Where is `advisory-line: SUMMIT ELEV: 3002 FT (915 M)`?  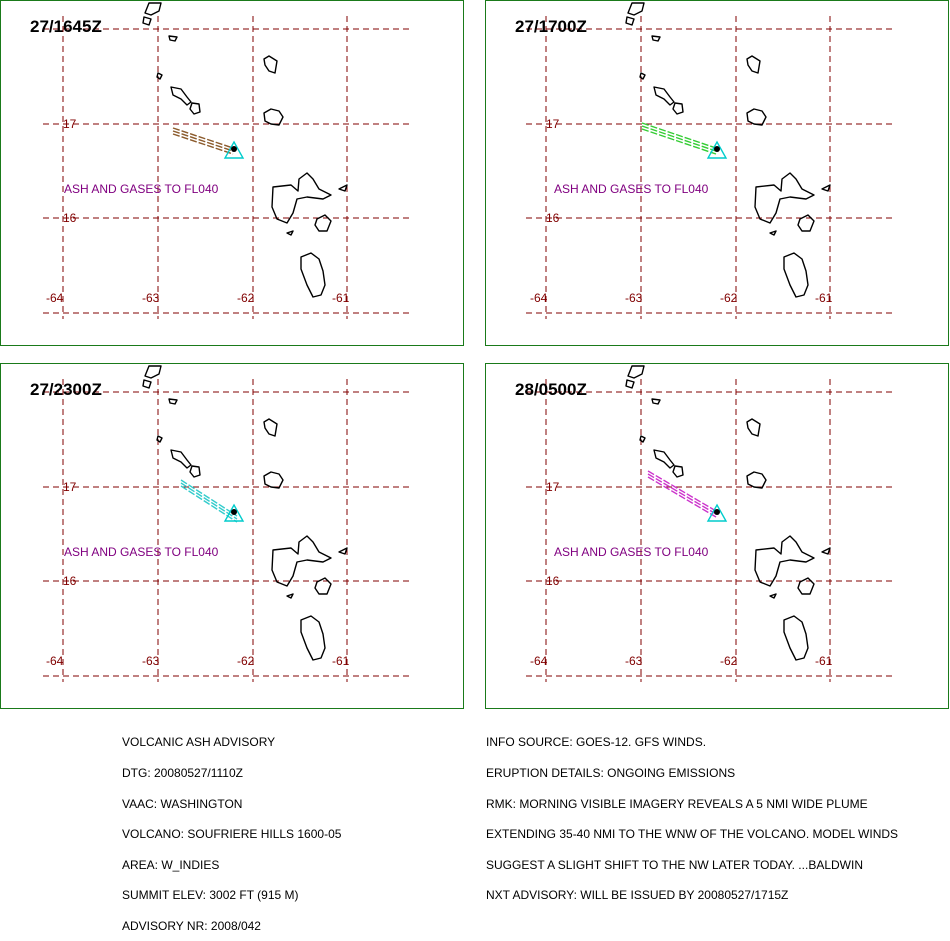 advisory-line: SUMMIT ELEV: 3002 FT (915 M) is located at coordinates (210, 895).